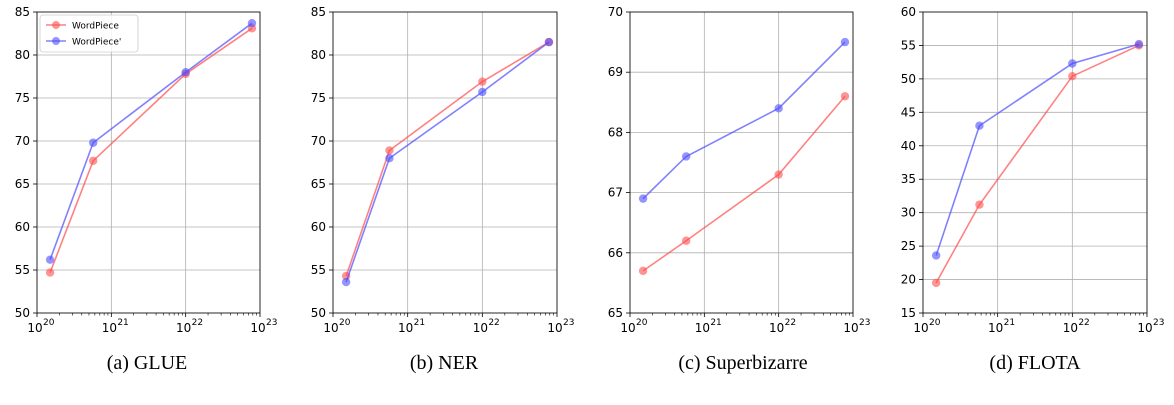 The width and height of the screenshot is (1174, 405). What do you see at coordinates (95, 27) in the screenshot?
I see `legend-label: WordPiece` at bounding box center [95, 27].